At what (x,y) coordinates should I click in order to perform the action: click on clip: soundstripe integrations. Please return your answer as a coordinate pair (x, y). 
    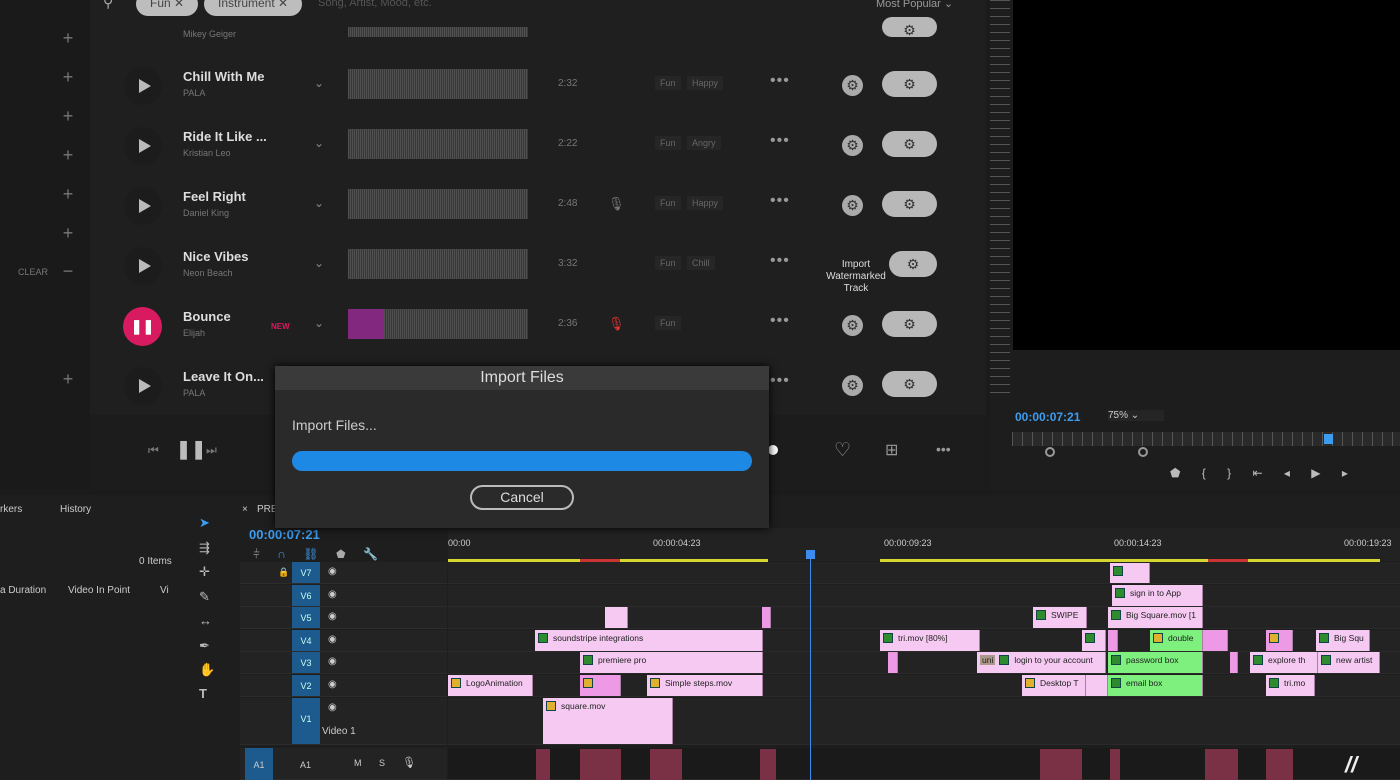
    Looking at the image, I should click on (649, 640).